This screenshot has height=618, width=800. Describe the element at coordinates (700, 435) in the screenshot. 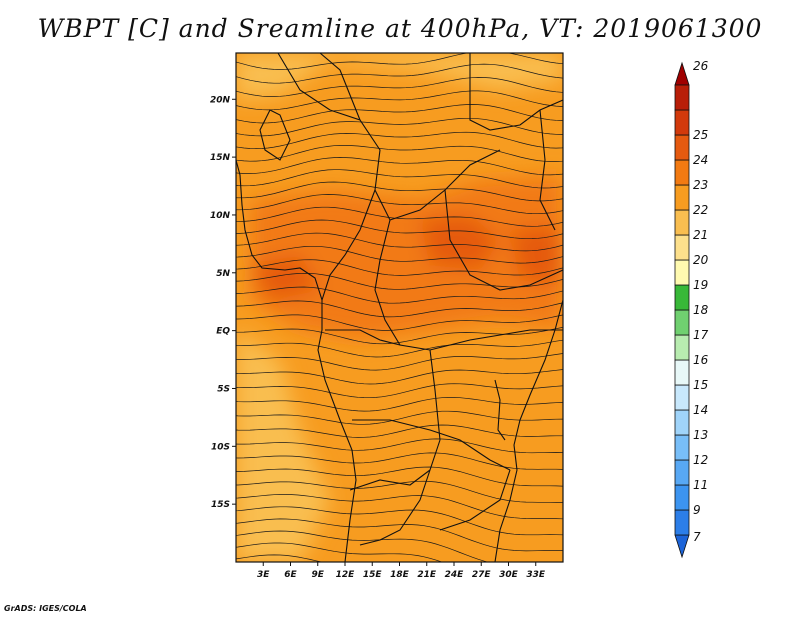

I see `colorbar-label: 13` at that location.